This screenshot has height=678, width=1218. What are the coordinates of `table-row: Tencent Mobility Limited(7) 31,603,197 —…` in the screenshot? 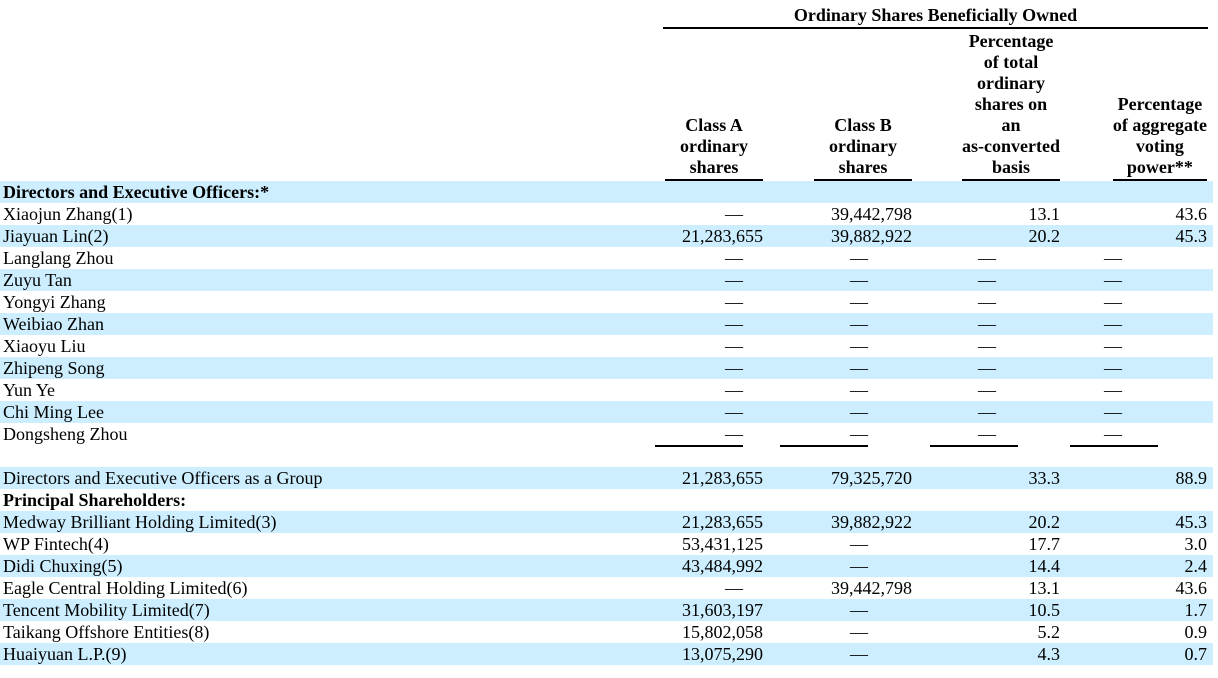 It's located at (606, 610).